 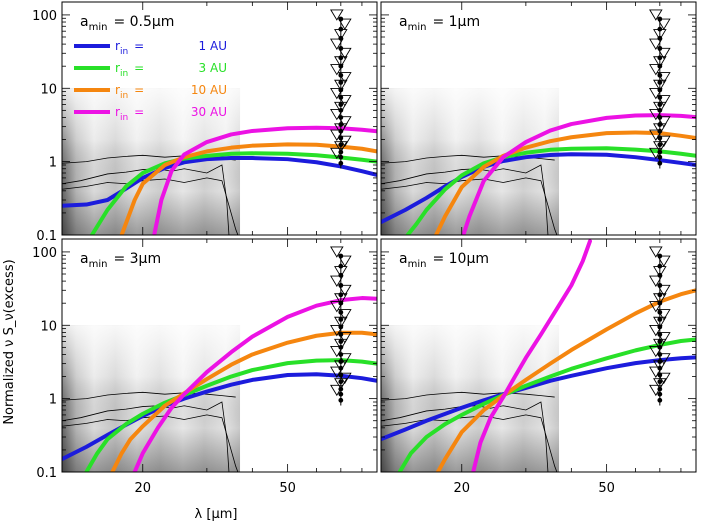 I want to click on y-tick-label: 0.1, so click(x=46, y=473).